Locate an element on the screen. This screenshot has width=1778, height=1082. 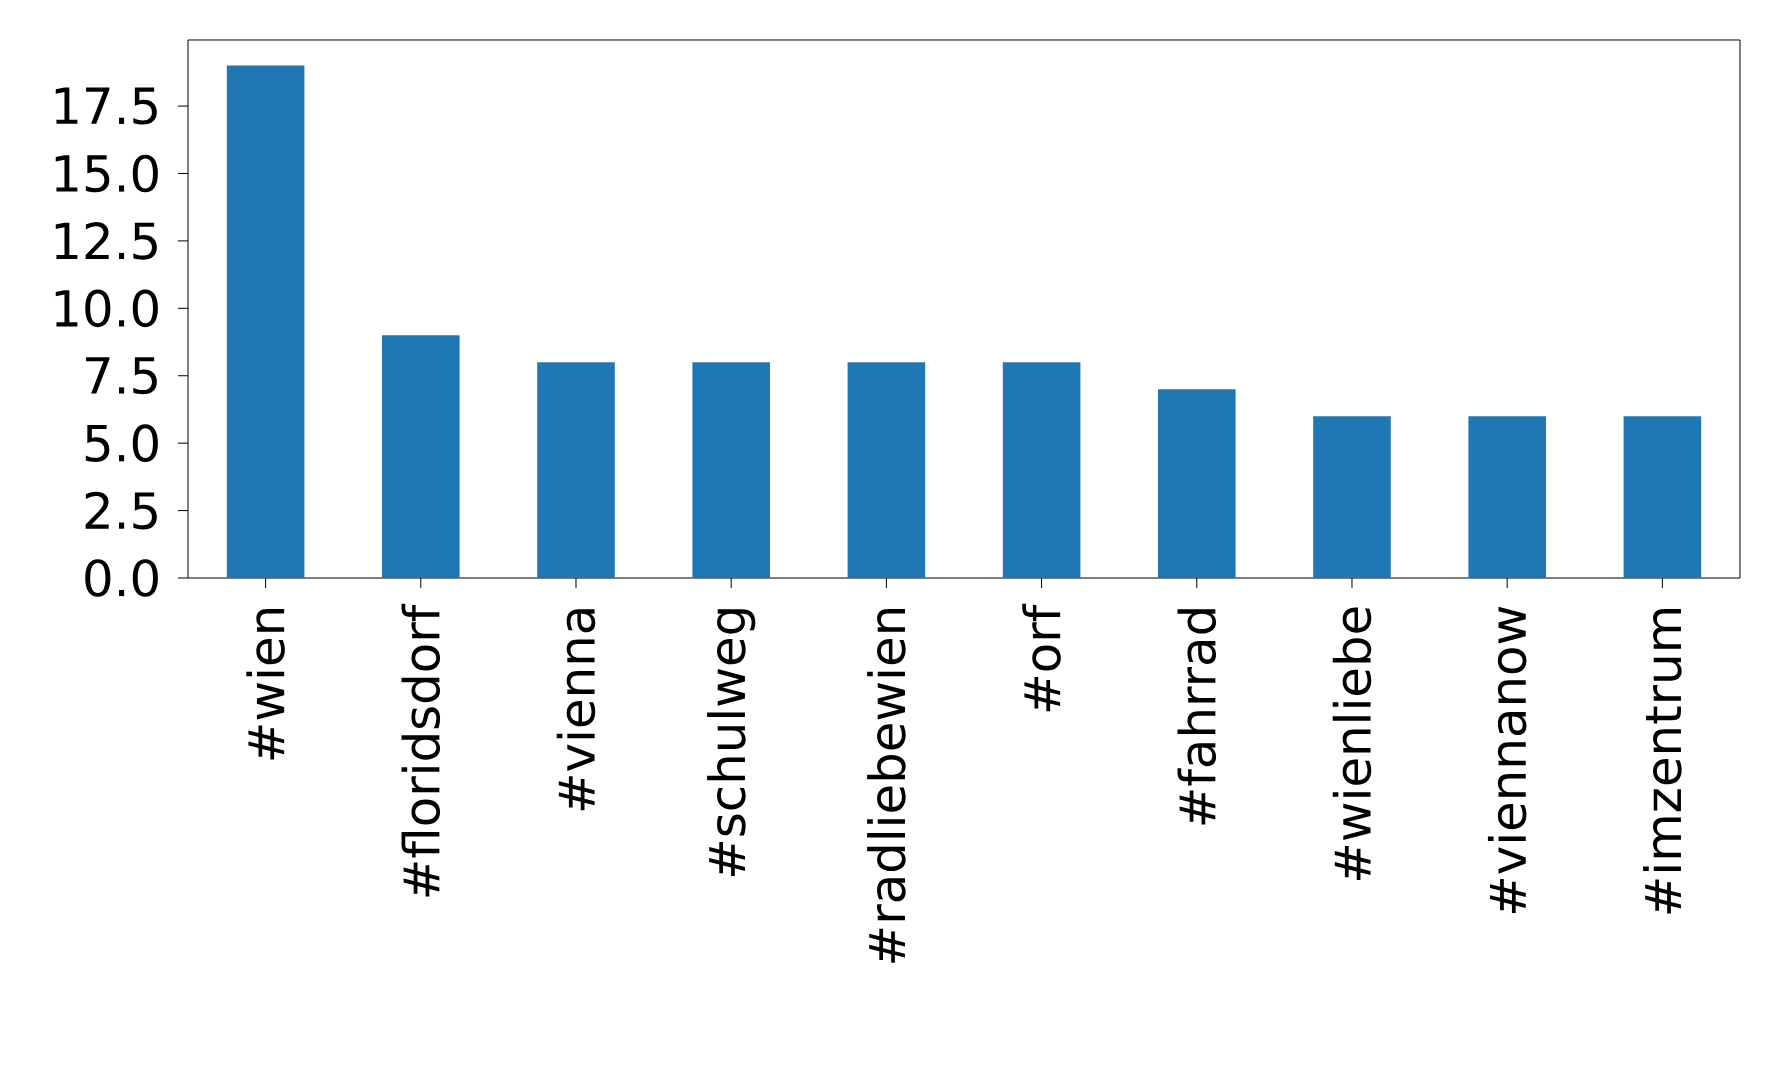
x-tick-label: #imzentrum is located at coordinates (1662, 761).